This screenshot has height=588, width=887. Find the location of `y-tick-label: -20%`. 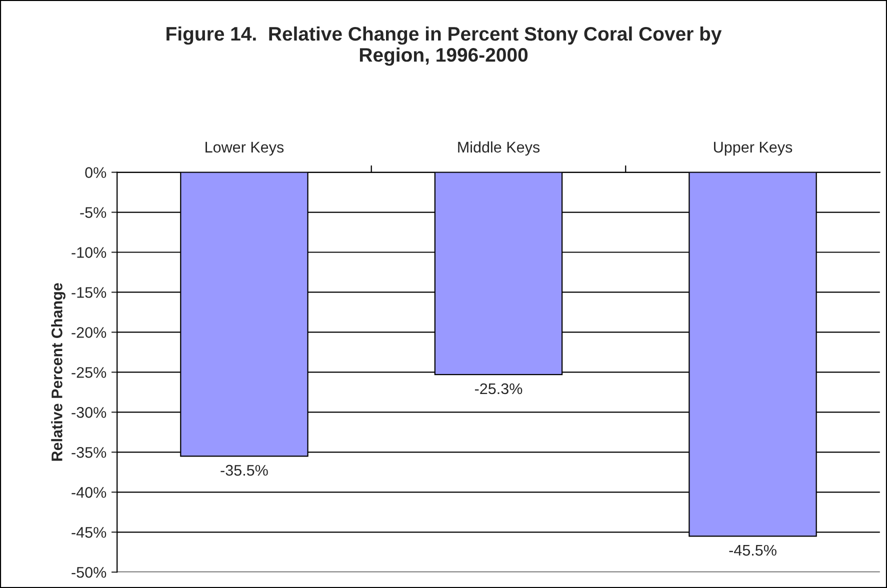

y-tick-label: -20% is located at coordinates (89, 332).